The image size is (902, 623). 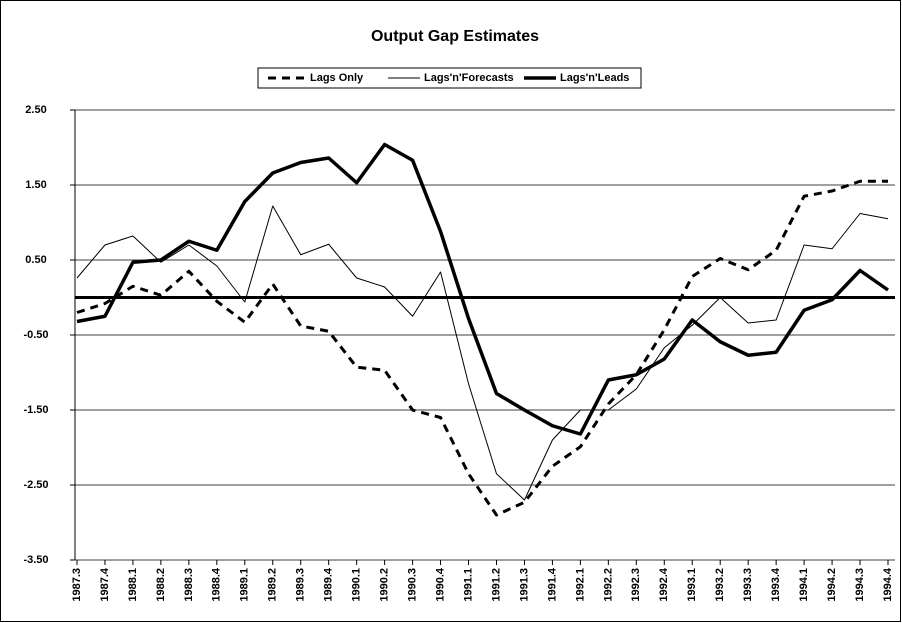 I want to click on x-tick-label: 1994.4, so click(x=888, y=584).